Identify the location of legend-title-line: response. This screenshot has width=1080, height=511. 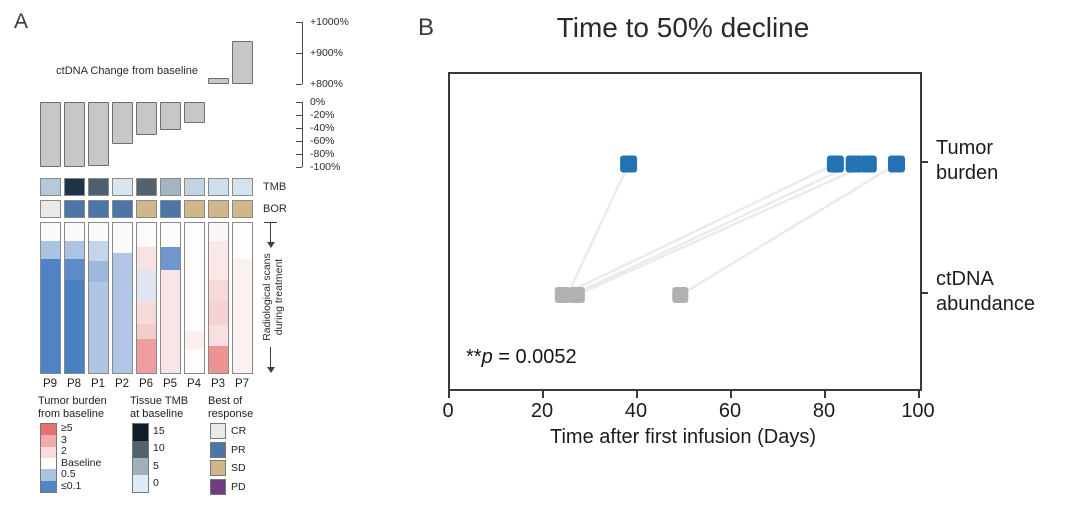
(231, 413).